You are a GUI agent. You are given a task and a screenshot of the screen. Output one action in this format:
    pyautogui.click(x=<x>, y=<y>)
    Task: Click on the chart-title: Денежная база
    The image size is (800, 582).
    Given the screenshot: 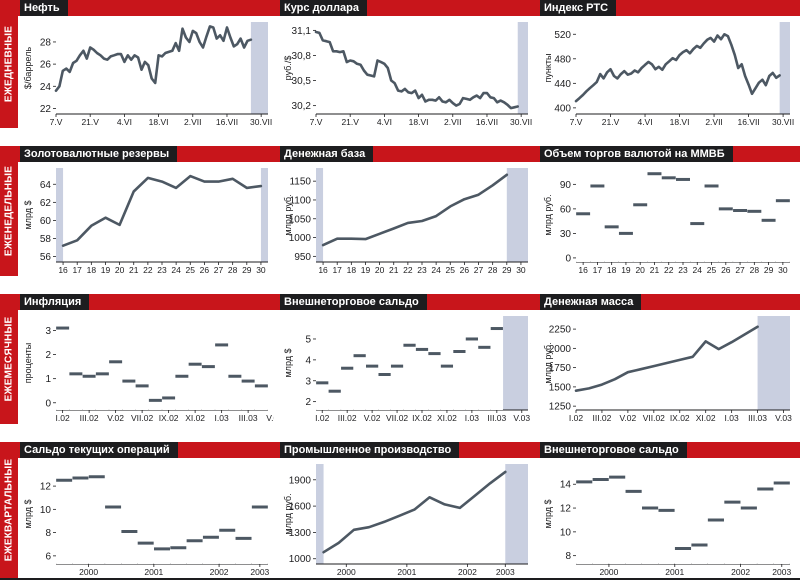 What is the action you would take?
    pyautogui.click(x=327, y=154)
    